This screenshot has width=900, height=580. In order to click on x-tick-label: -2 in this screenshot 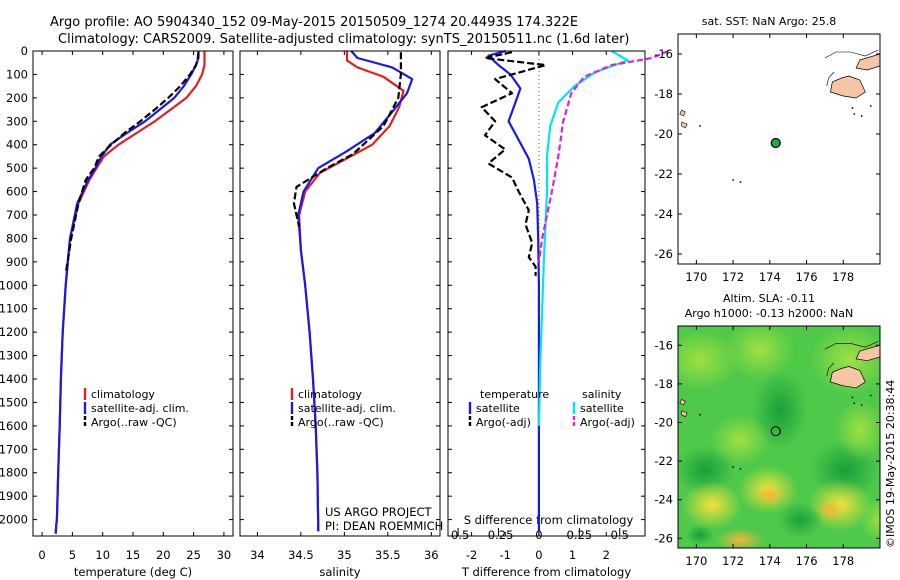, I will do `click(471, 555)`.